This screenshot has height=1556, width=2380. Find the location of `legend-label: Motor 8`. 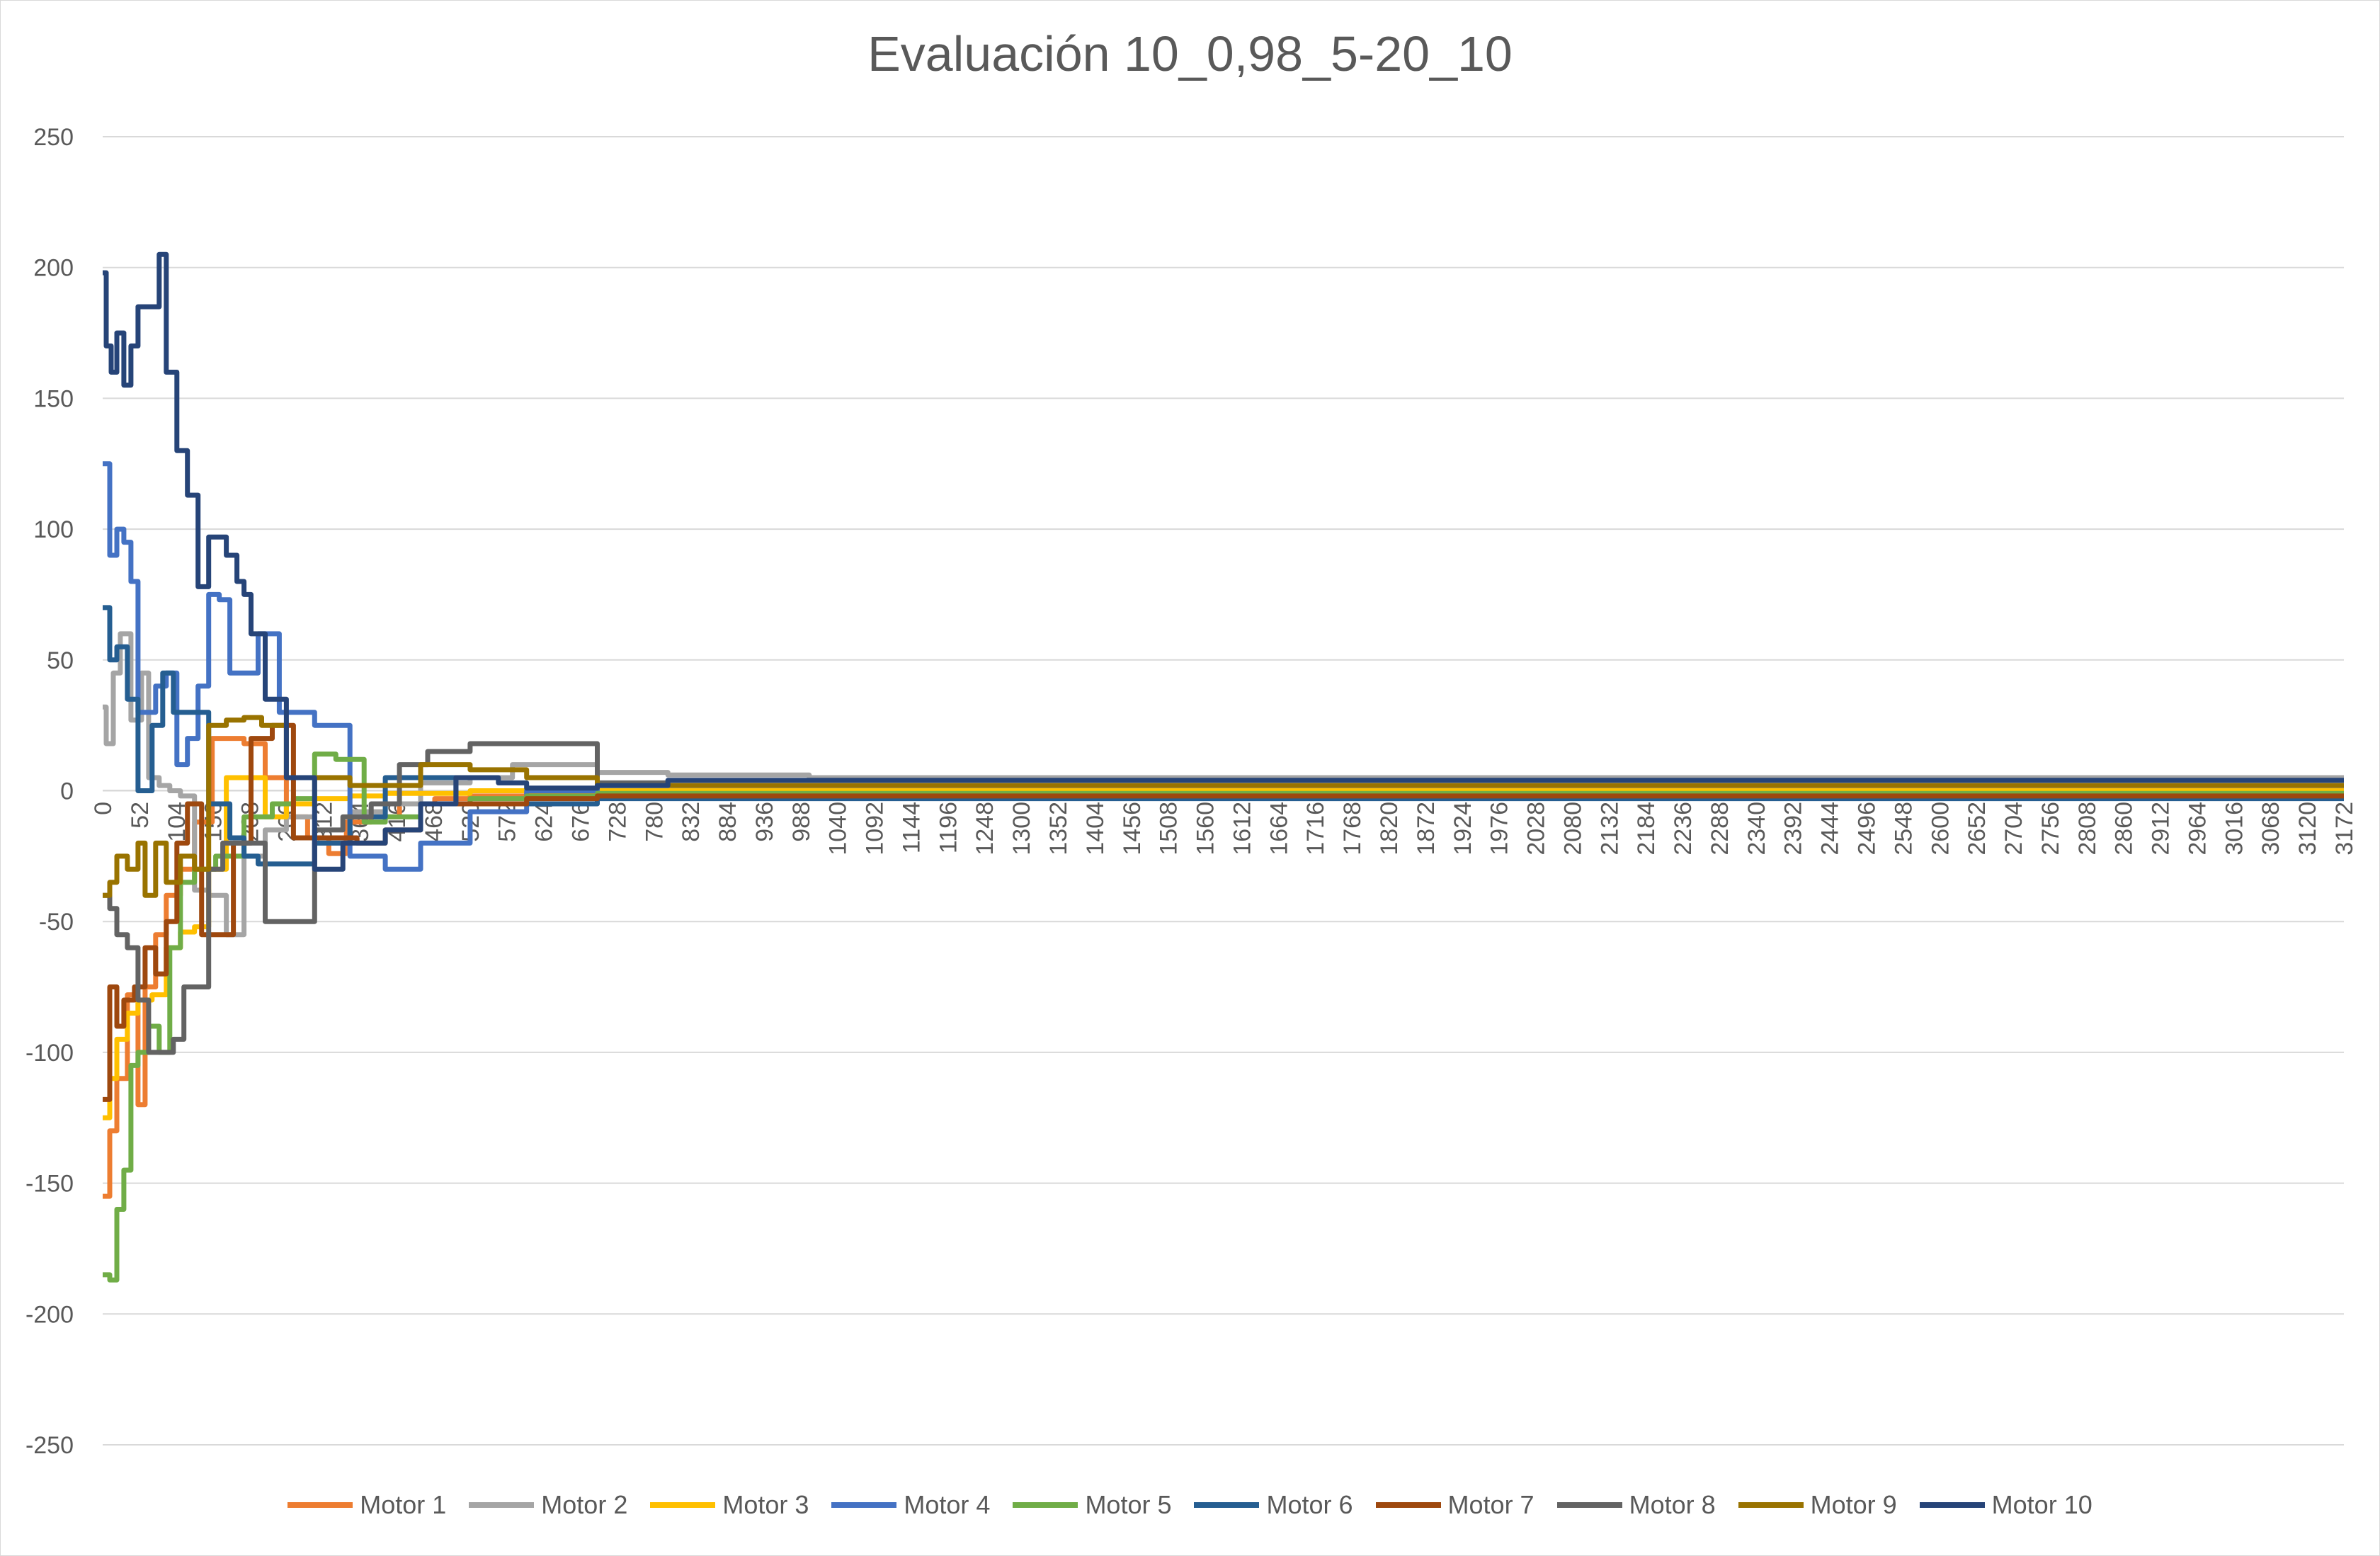

legend-label: Motor 8 is located at coordinates (1672, 1504).